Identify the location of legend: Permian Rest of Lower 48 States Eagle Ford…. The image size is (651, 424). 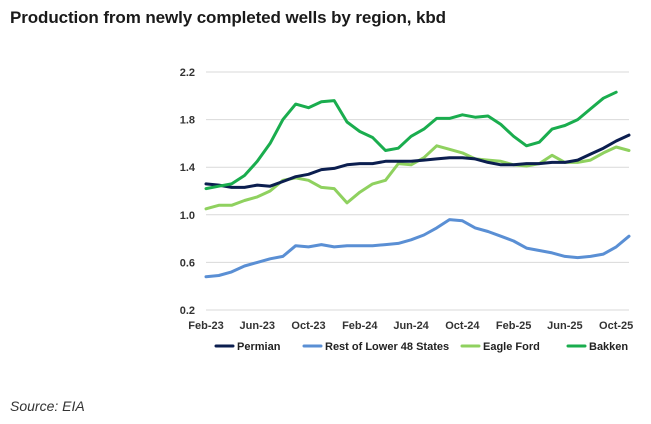
(421, 347).